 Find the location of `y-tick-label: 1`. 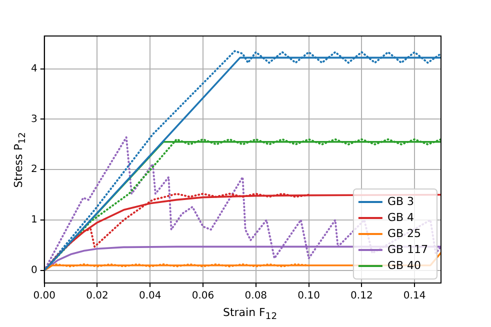

y-tick-label: 1 is located at coordinates (34, 220).